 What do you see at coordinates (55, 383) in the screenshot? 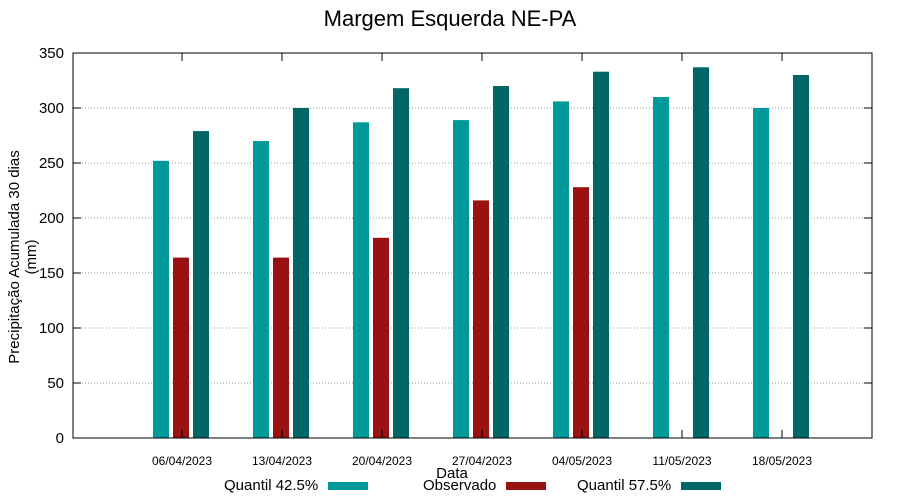
I see `y-tick-label: 50` at bounding box center [55, 383].